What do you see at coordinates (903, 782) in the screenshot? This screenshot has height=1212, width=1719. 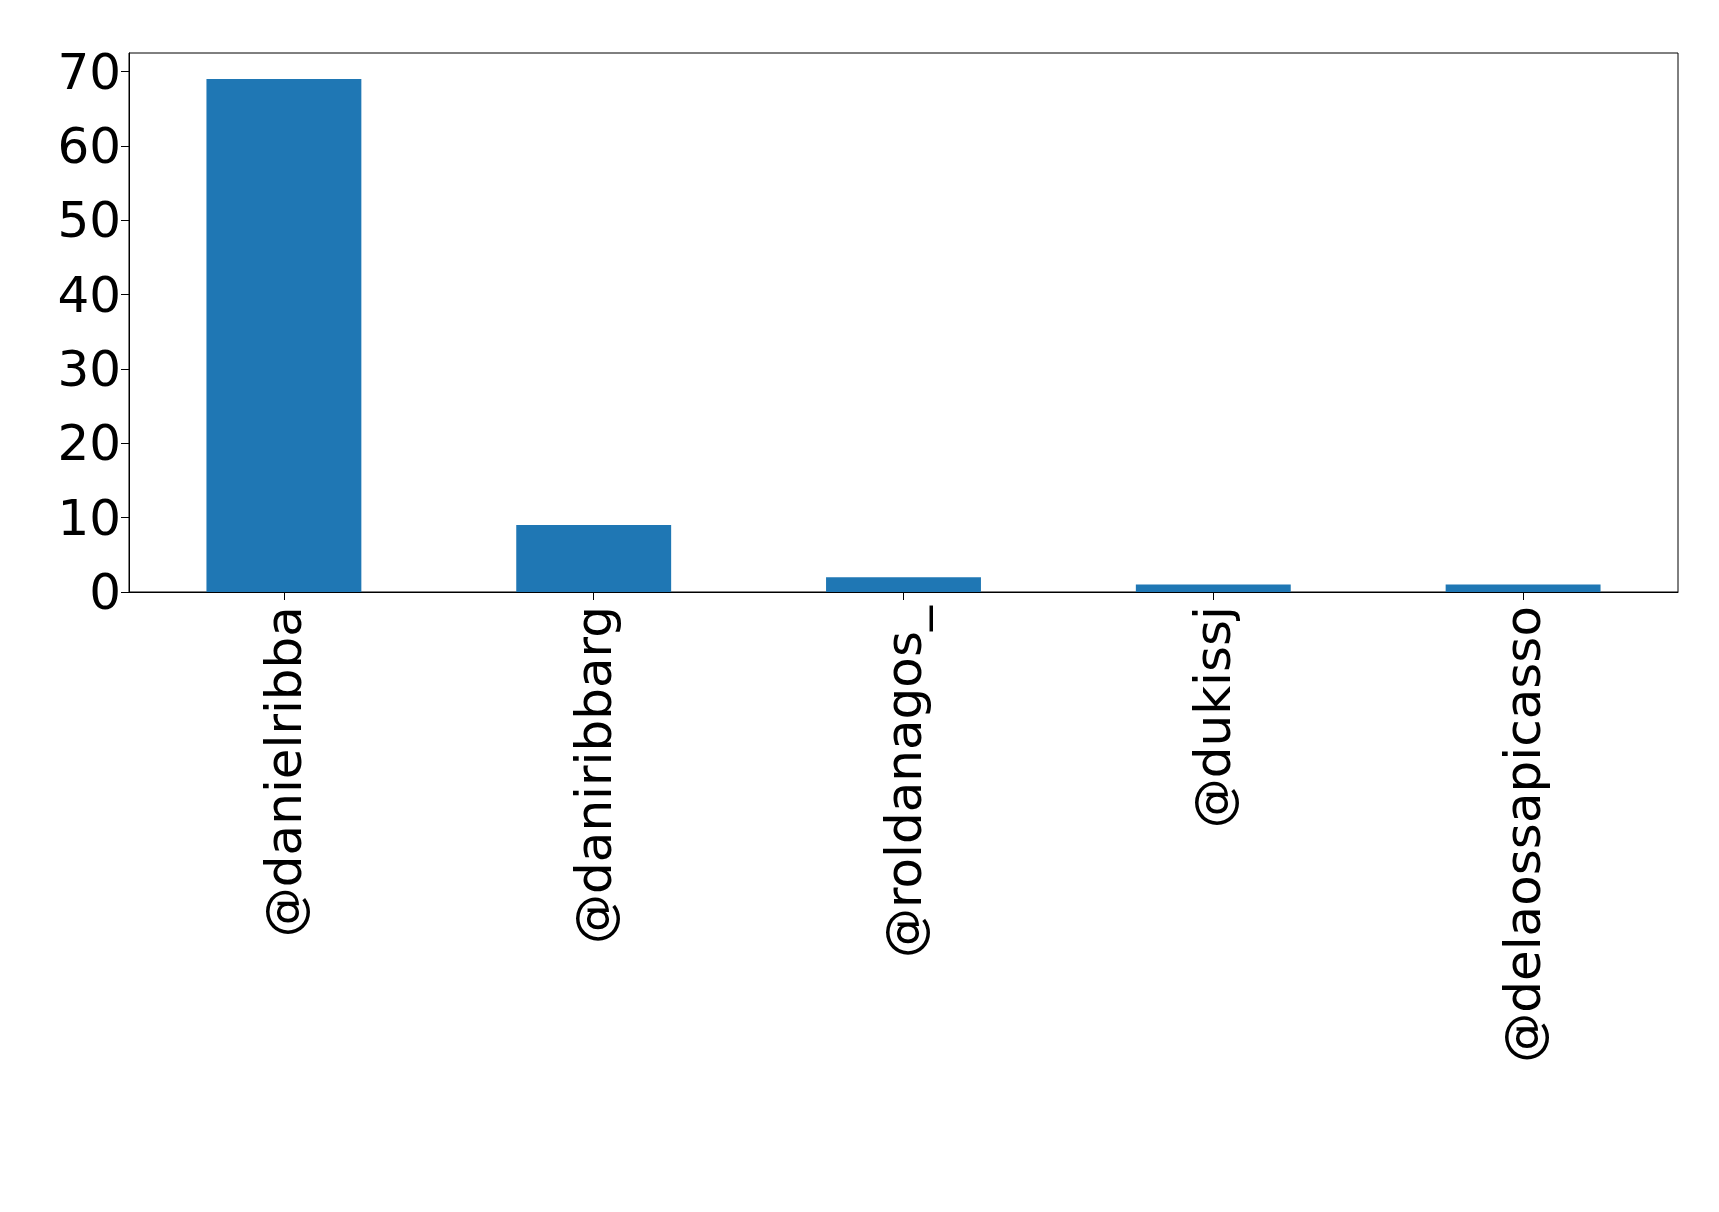 I see `x-tick-label: @roldanagos_` at bounding box center [903, 782].